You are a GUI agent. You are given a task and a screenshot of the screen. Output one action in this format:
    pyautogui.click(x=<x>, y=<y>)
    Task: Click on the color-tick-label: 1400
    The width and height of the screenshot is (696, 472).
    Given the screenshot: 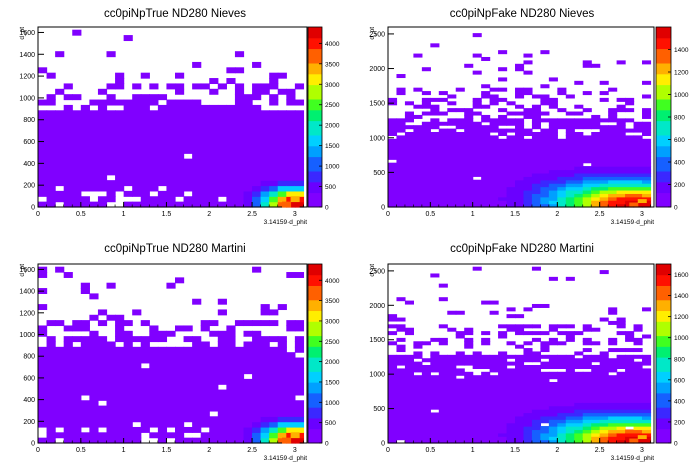 What is the action you would take?
    pyautogui.click(x=681, y=296)
    